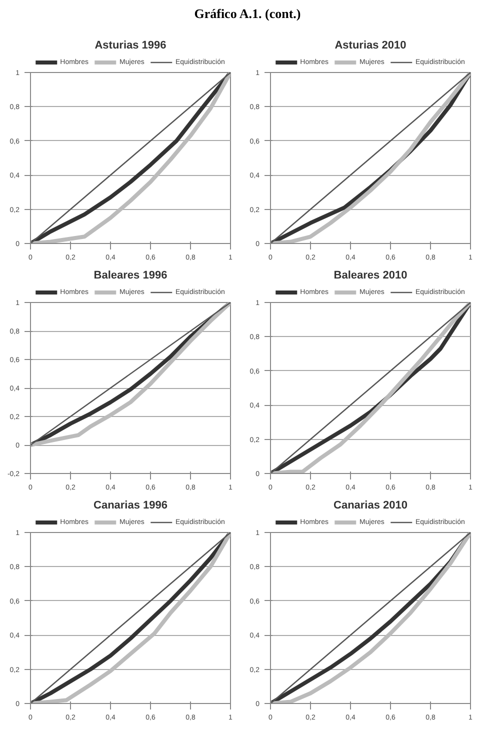 This screenshot has width=485, height=754. I want to click on text: Gráfico A.1. (cont.), so click(247, 14).